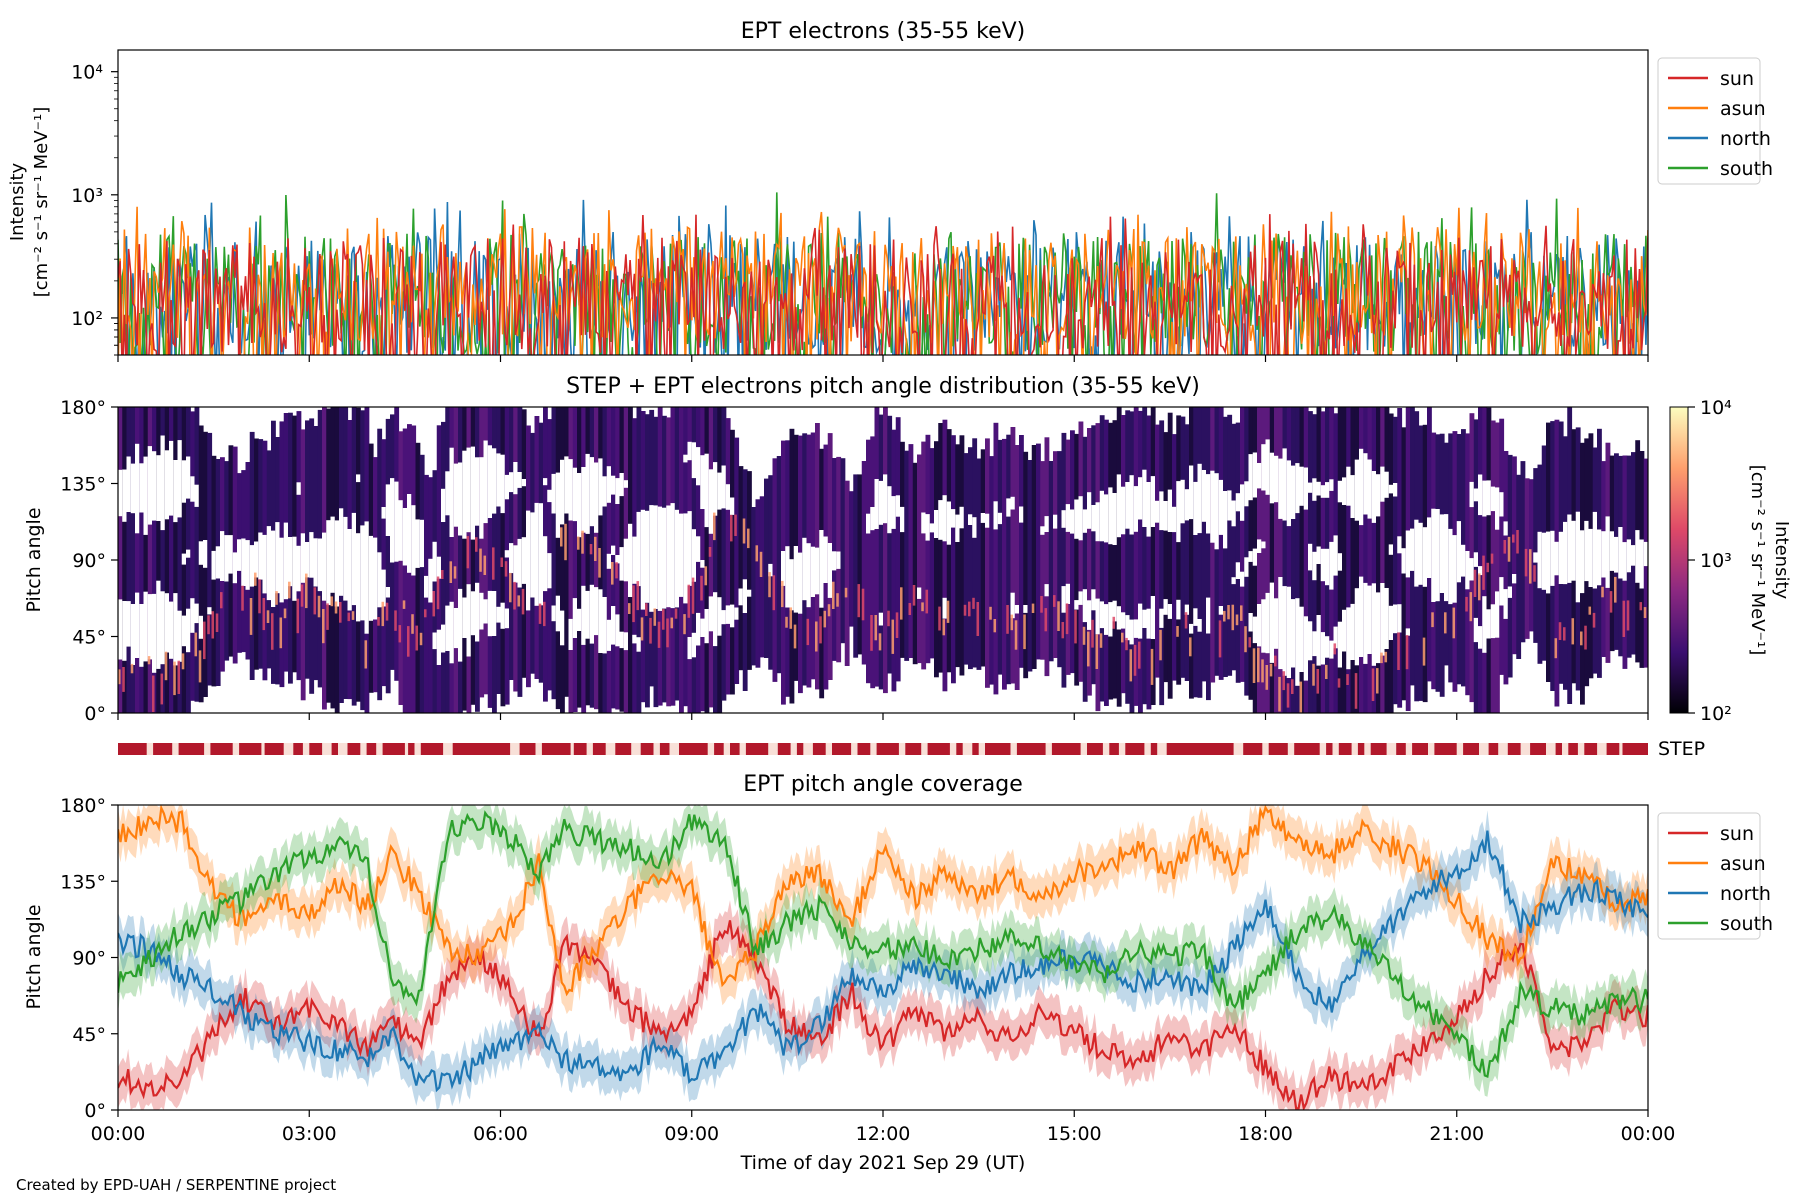 Image resolution: width=1800 pixels, height=1200 pixels. What do you see at coordinates (1709, 121) in the screenshot?
I see `legend-box` at bounding box center [1709, 121].